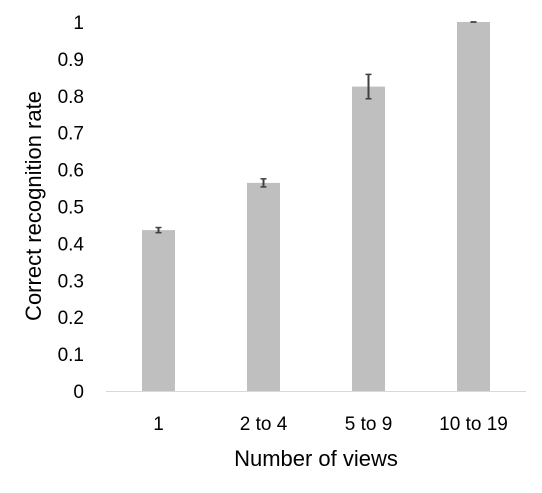  I want to click on x-tick-label: 10 to 19, so click(473, 424).